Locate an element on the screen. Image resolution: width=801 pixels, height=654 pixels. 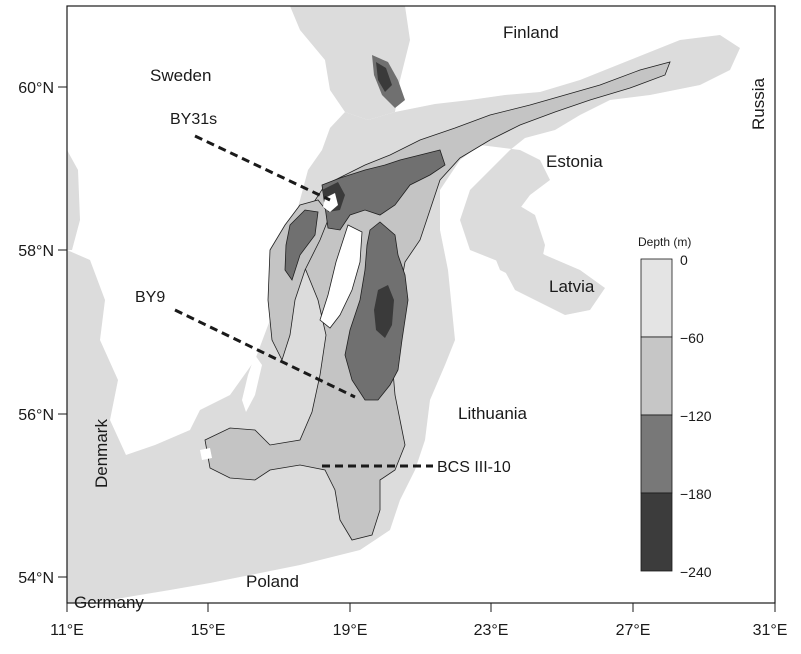
sea-shallow-kattegat is located at coordinates (73, 200).